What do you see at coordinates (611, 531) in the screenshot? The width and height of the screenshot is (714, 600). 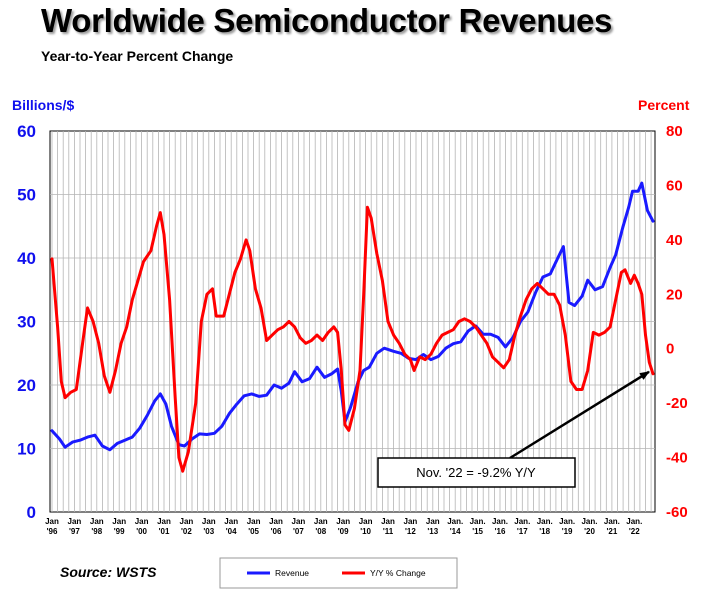 I see `x-tick-year: '21` at bounding box center [611, 531].